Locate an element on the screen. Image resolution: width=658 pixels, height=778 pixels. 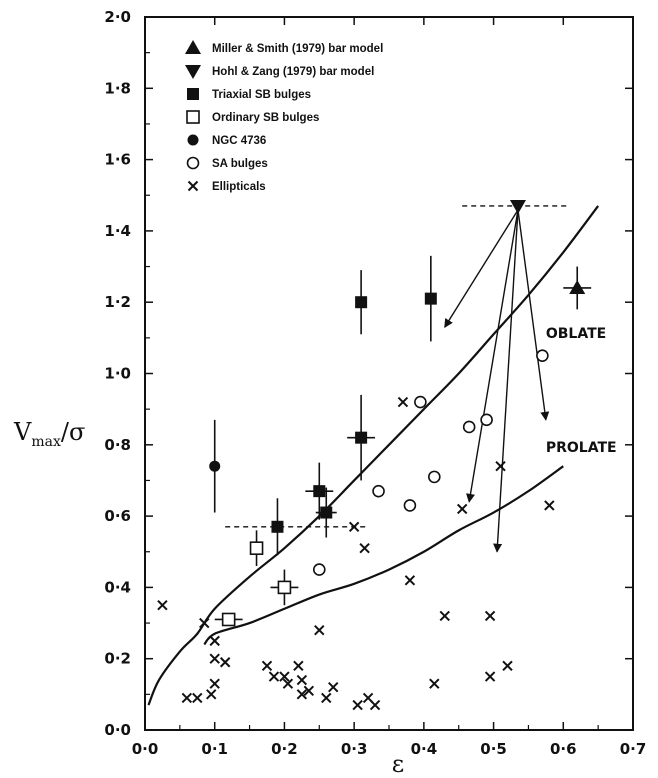
legend-triangle-up-icon is located at coordinates (193, 47).